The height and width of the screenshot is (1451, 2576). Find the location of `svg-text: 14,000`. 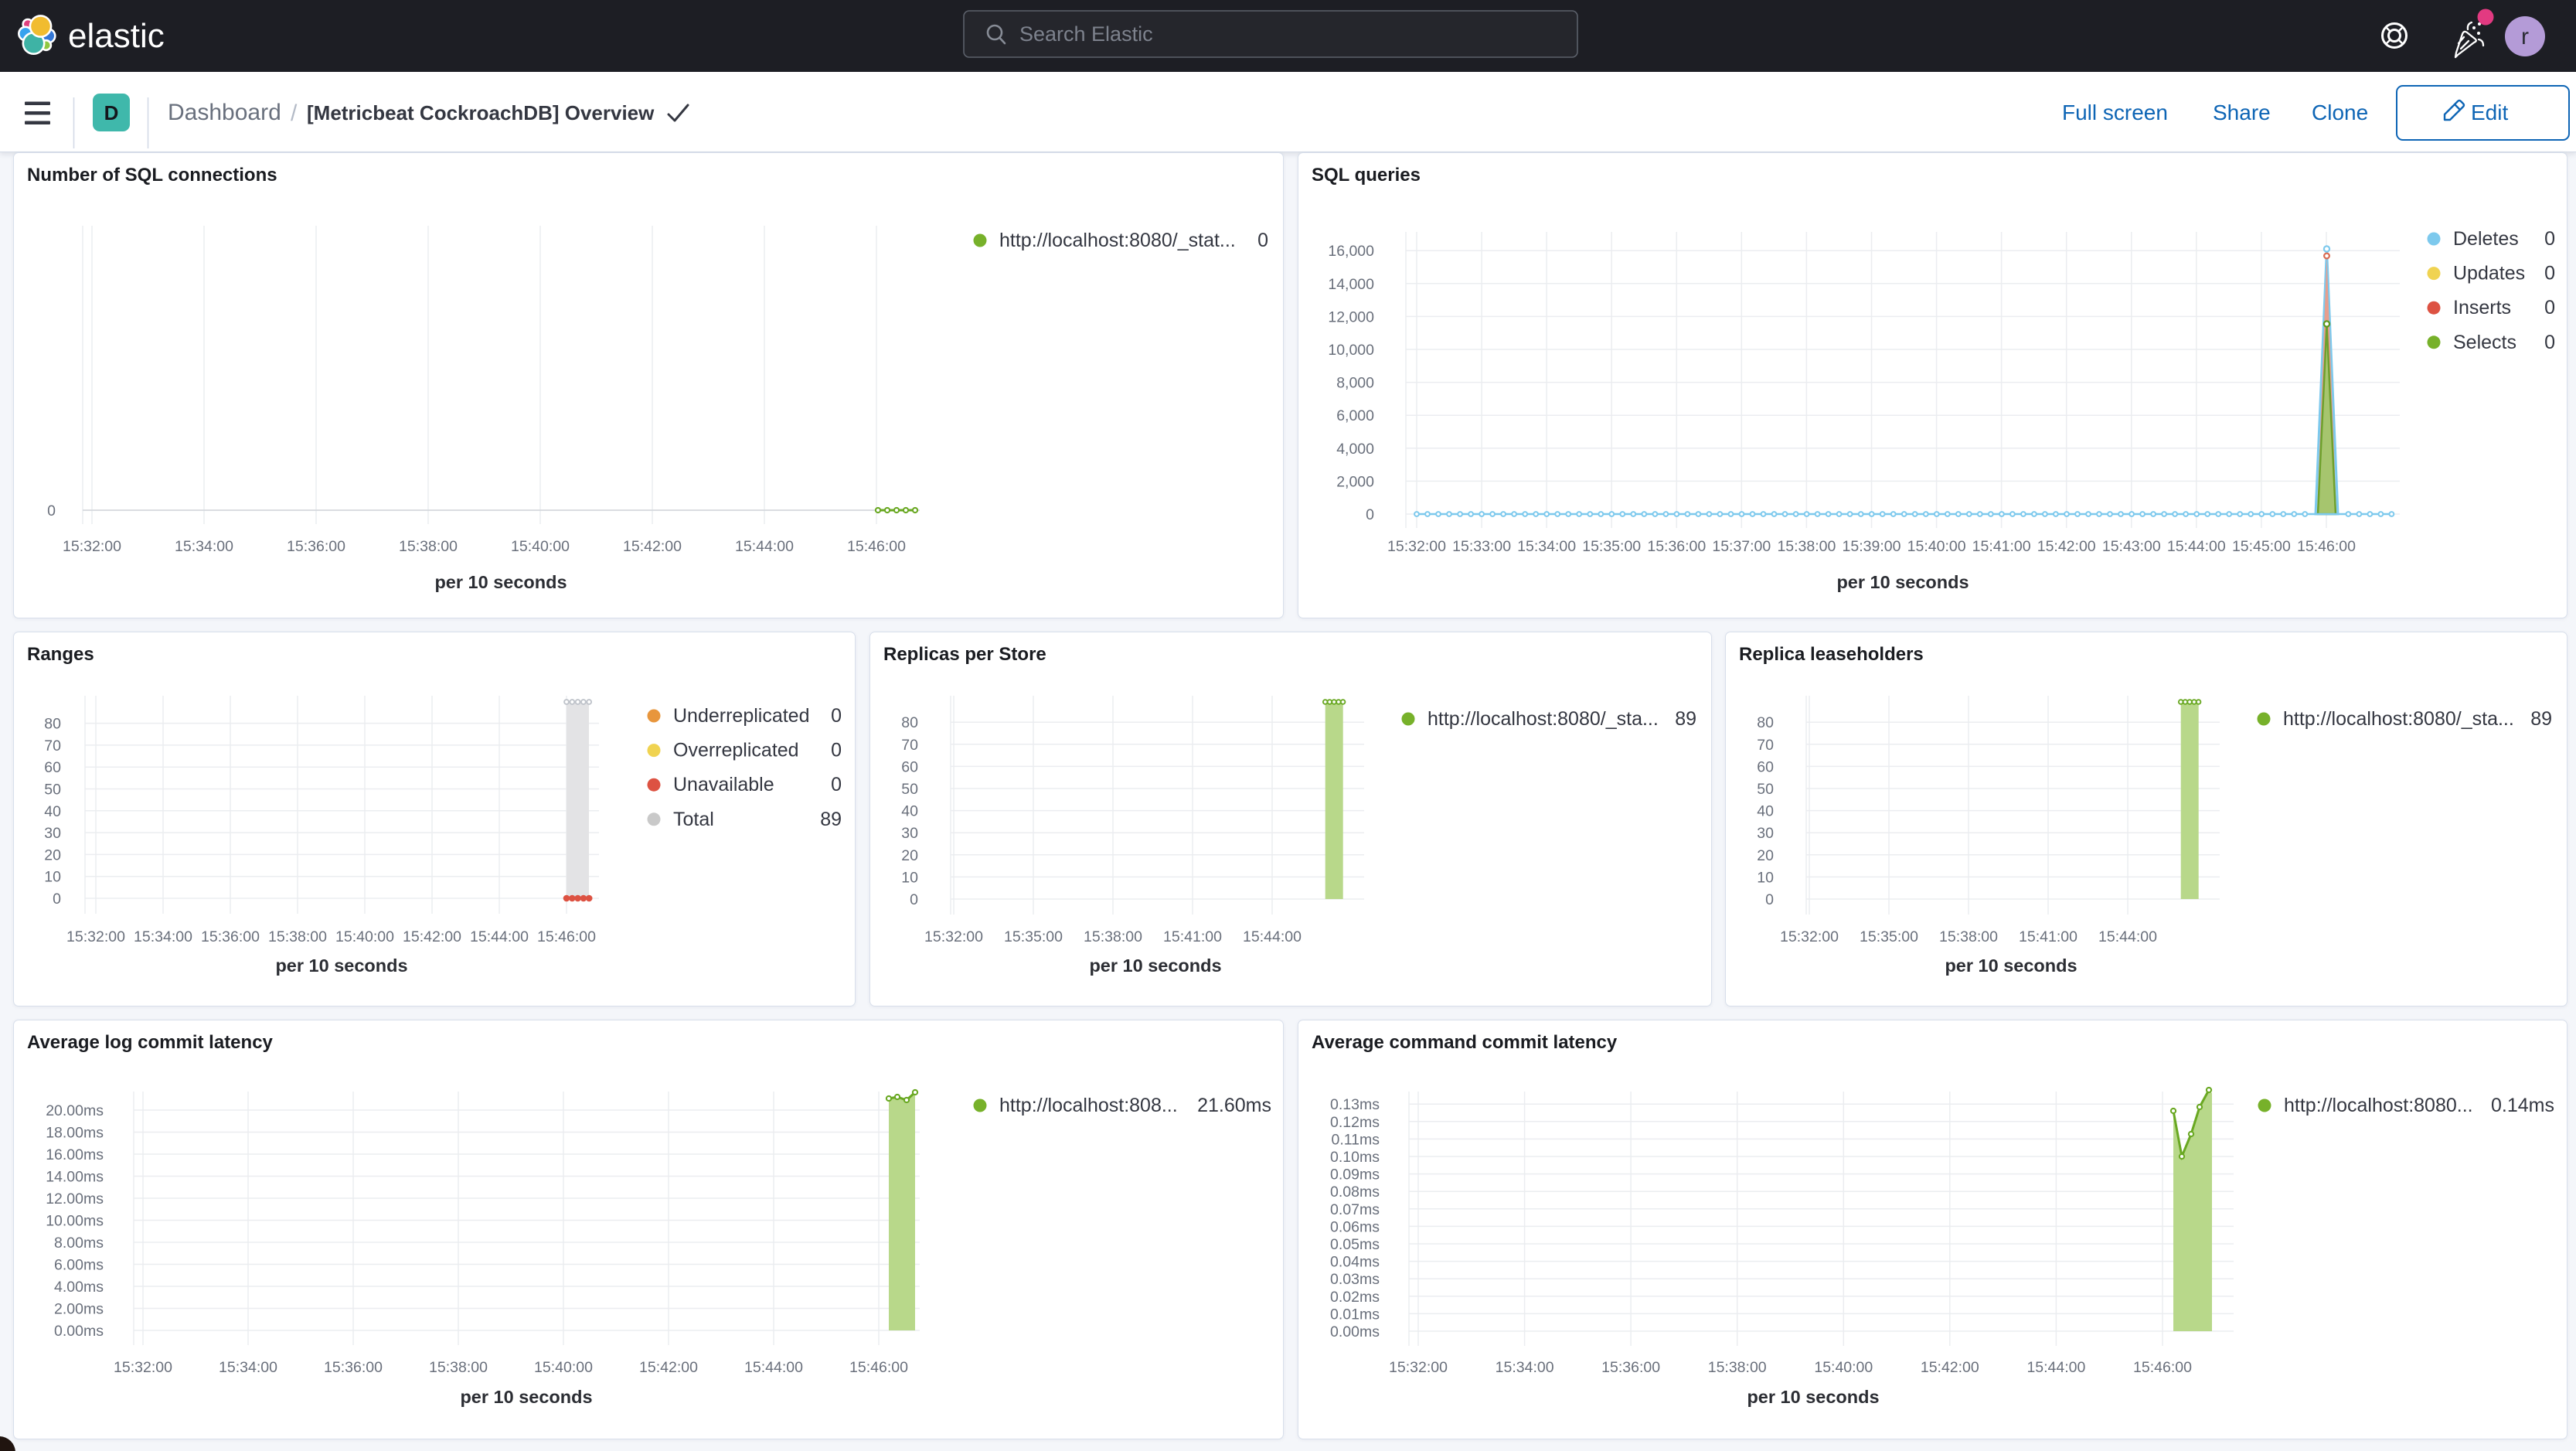

svg-text: 14,000 is located at coordinates (1351, 284).